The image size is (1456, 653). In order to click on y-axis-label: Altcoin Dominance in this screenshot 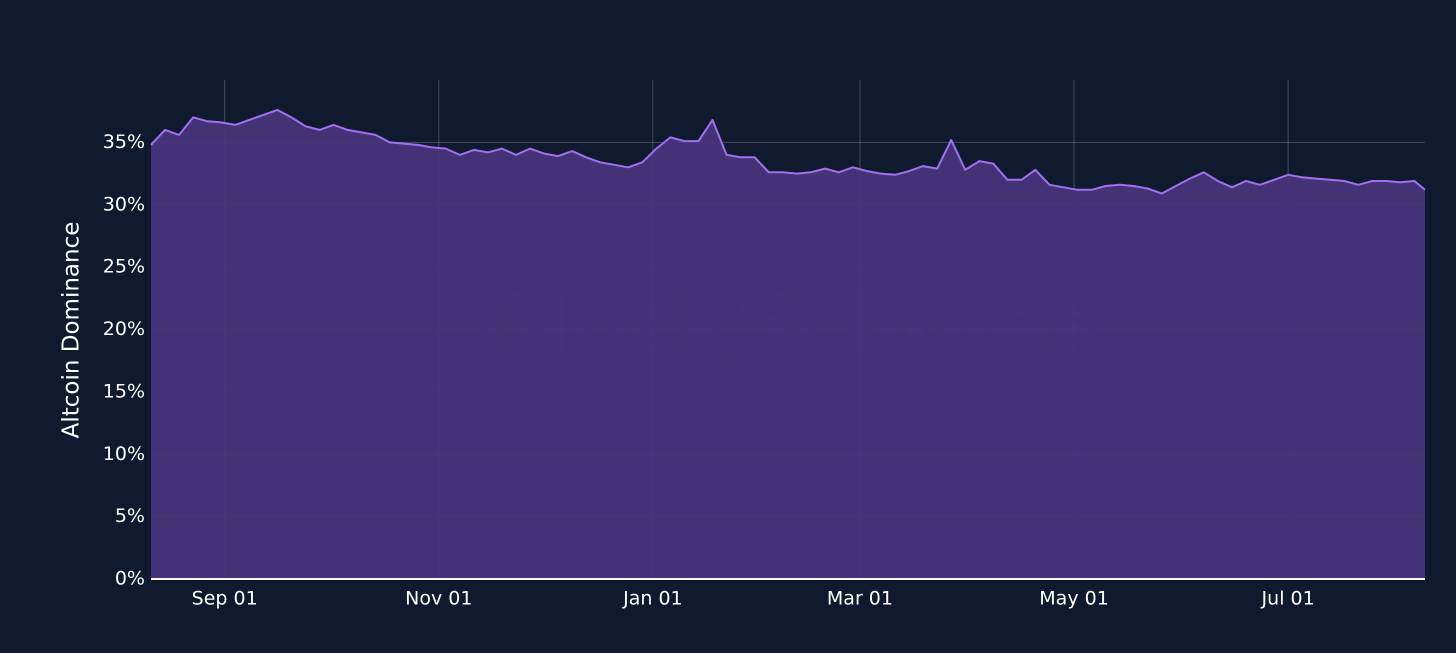, I will do `click(72, 330)`.